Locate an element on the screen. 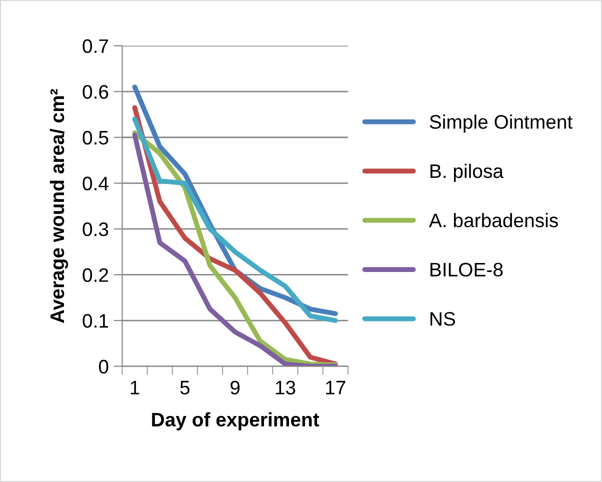 Image resolution: width=602 pixels, height=482 pixels. legend-label: Simple Ointment is located at coordinates (501, 123).